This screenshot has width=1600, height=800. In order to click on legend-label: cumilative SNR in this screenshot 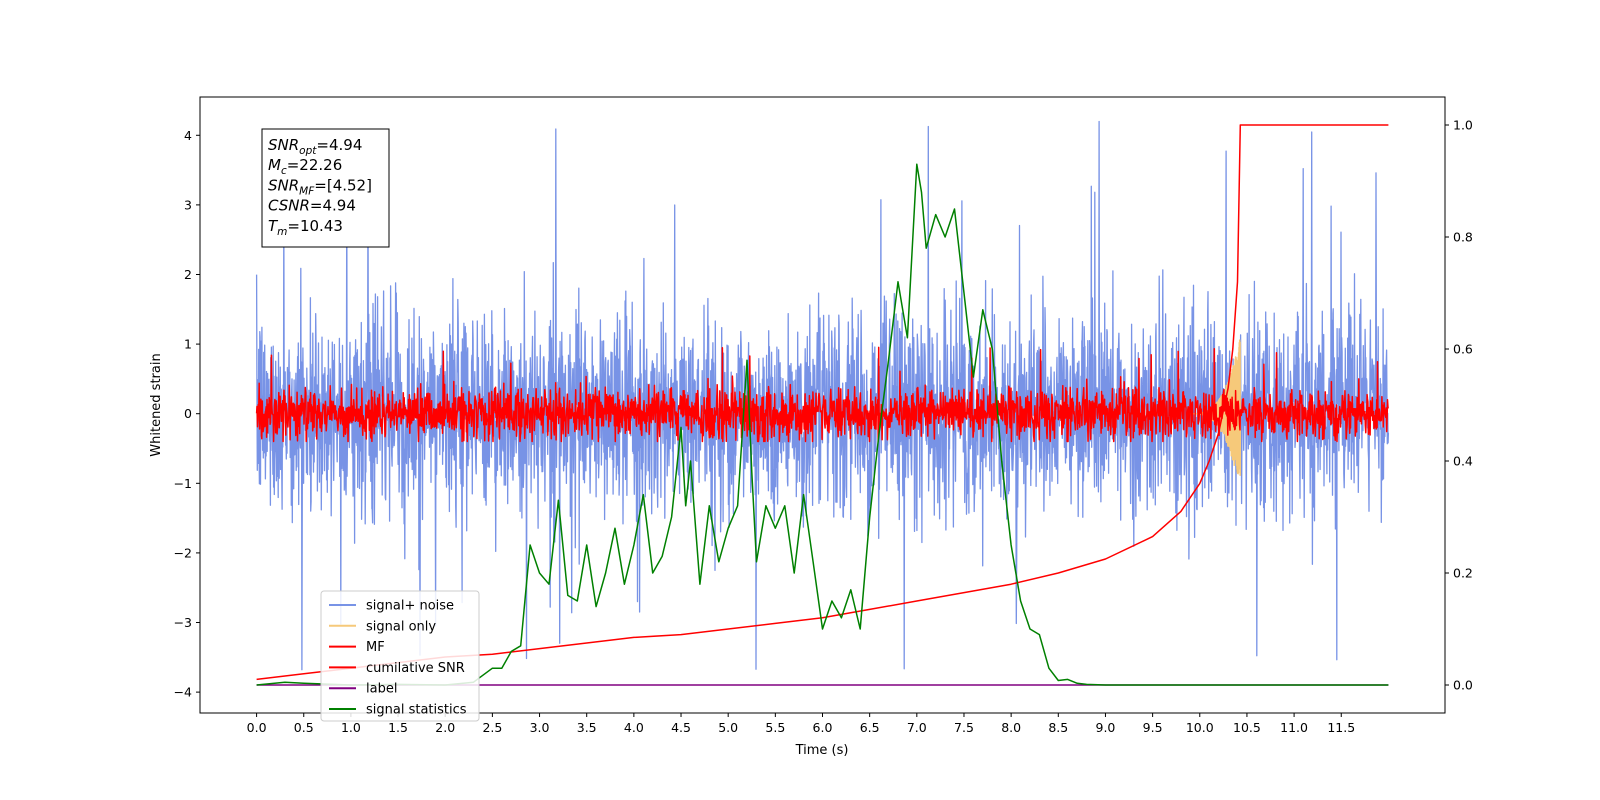, I will do `click(415, 668)`.